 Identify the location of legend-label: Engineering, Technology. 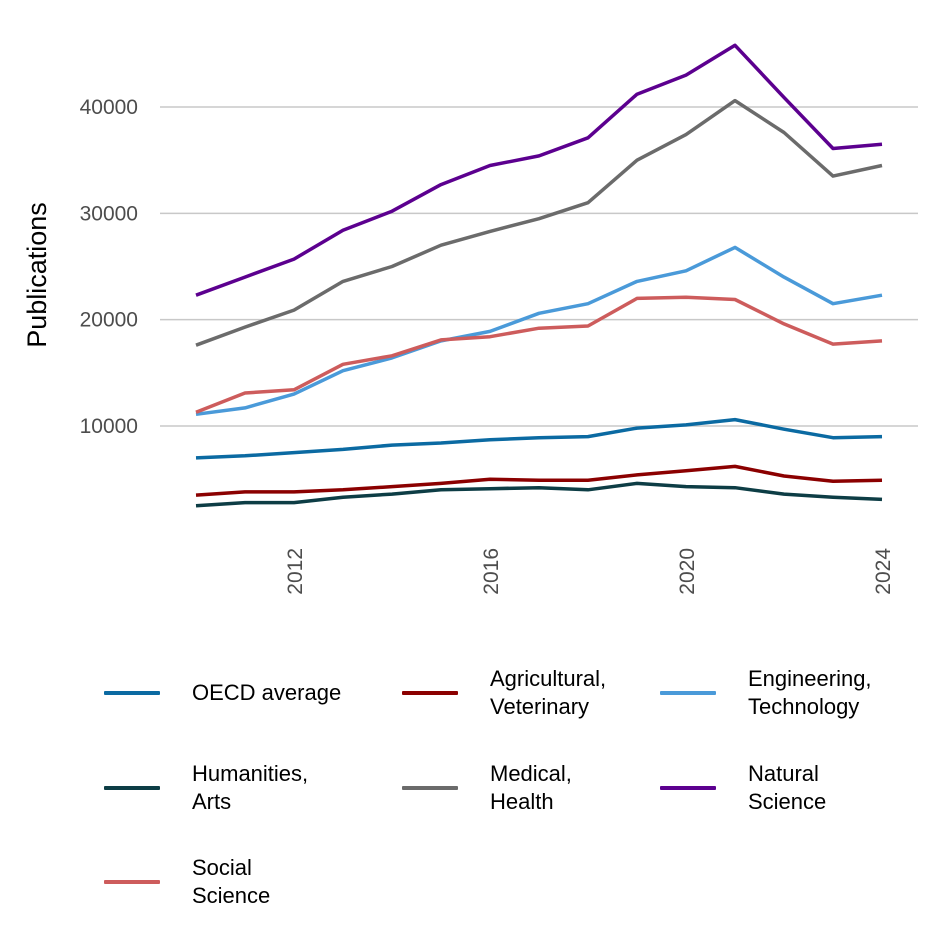
(810, 692).